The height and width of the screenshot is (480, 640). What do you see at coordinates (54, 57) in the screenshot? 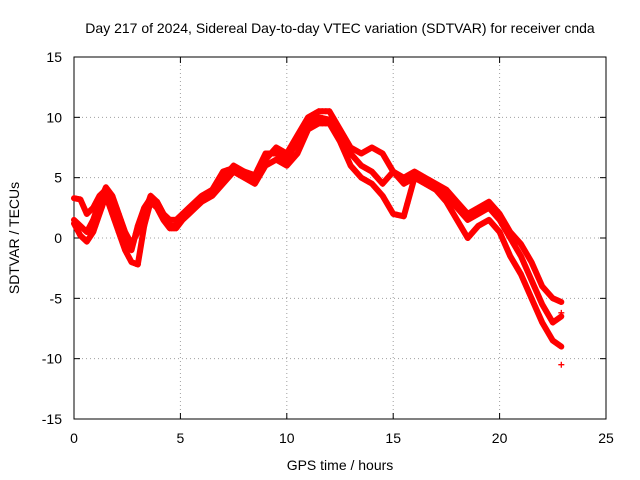
I see `y-tick-label: 15` at bounding box center [54, 57].